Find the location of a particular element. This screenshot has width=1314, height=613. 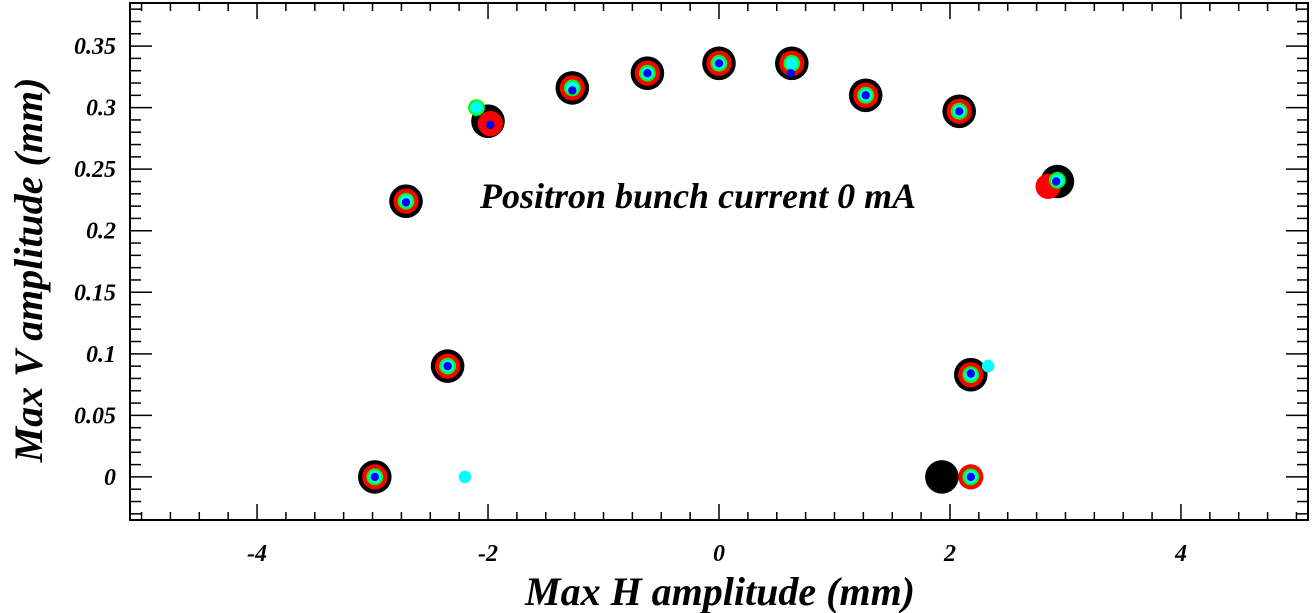

y-tick-label: 0.15 is located at coordinates (95, 293).